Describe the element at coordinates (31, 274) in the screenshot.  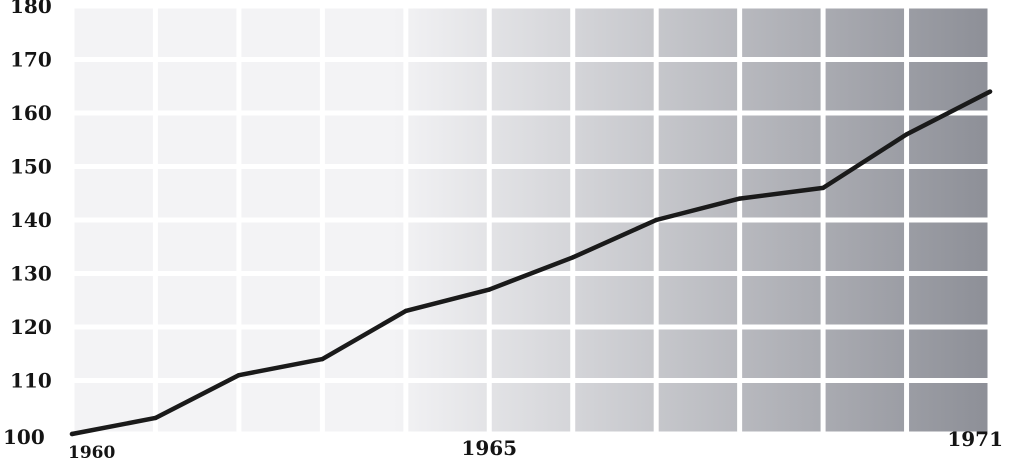
I see `y-tick-label: 130` at that location.